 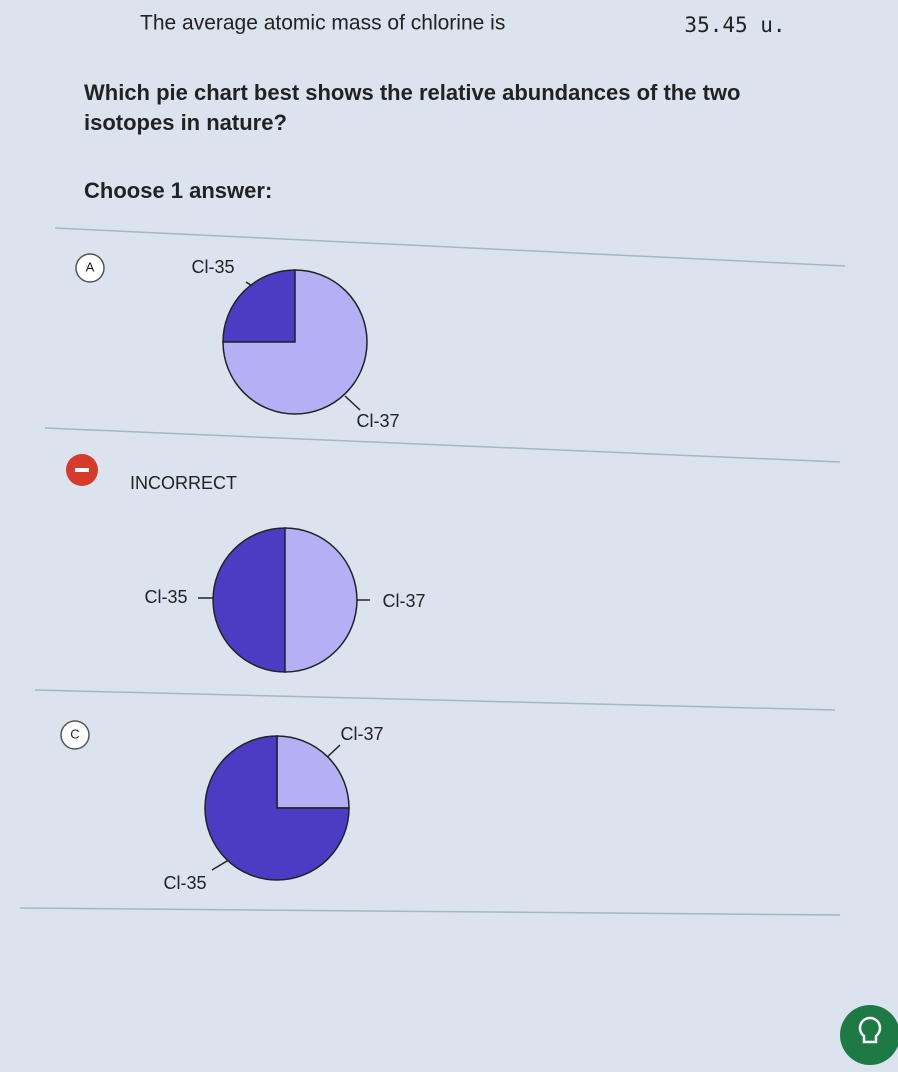 What do you see at coordinates (322, 23) in the screenshot?
I see `question-intro: The average atomic mass of chlorine is` at bounding box center [322, 23].